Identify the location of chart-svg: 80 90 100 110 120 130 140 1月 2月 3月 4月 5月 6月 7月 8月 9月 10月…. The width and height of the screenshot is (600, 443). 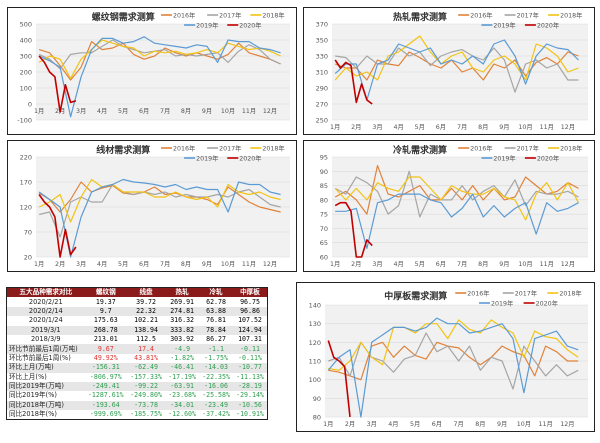
(448, 358).